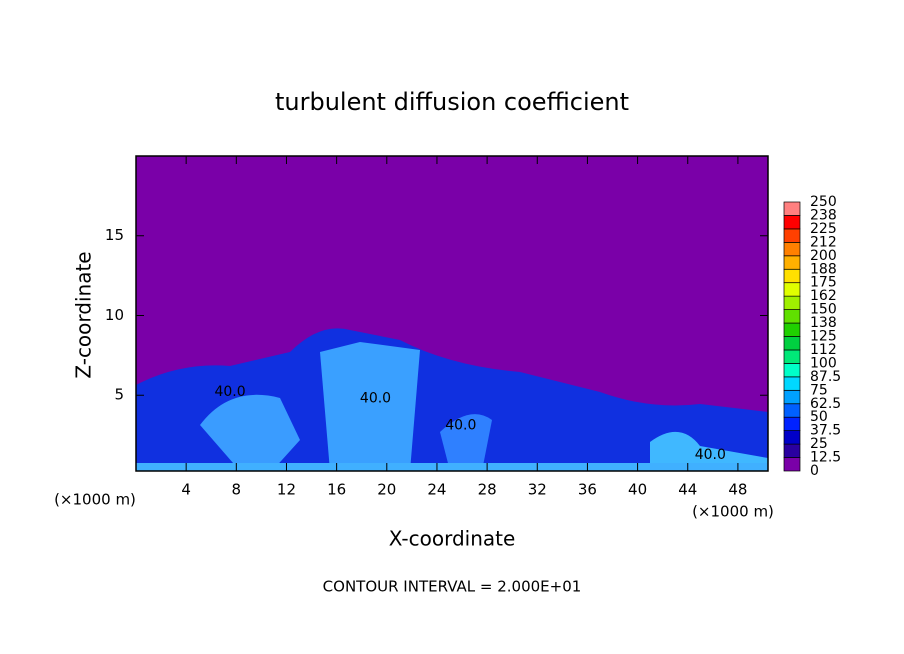 The height and width of the screenshot is (654, 904). What do you see at coordinates (823, 337) in the screenshot?
I see `colorbar-label: 125` at bounding box center [823, 337].